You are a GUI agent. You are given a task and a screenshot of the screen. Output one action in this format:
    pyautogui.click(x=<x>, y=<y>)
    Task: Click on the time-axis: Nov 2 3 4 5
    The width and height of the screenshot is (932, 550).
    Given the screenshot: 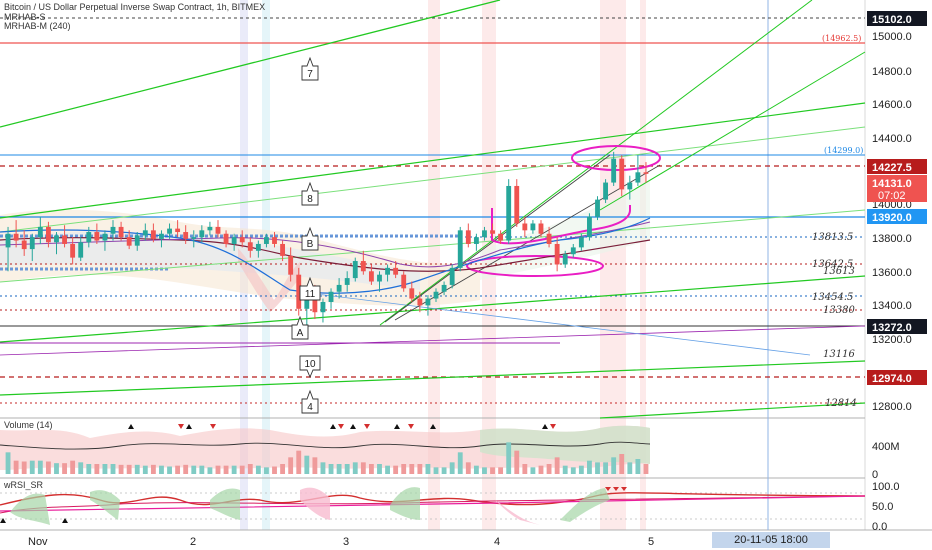 What is the action you would take?
    pyautogui.click(x=341, y=542)
    